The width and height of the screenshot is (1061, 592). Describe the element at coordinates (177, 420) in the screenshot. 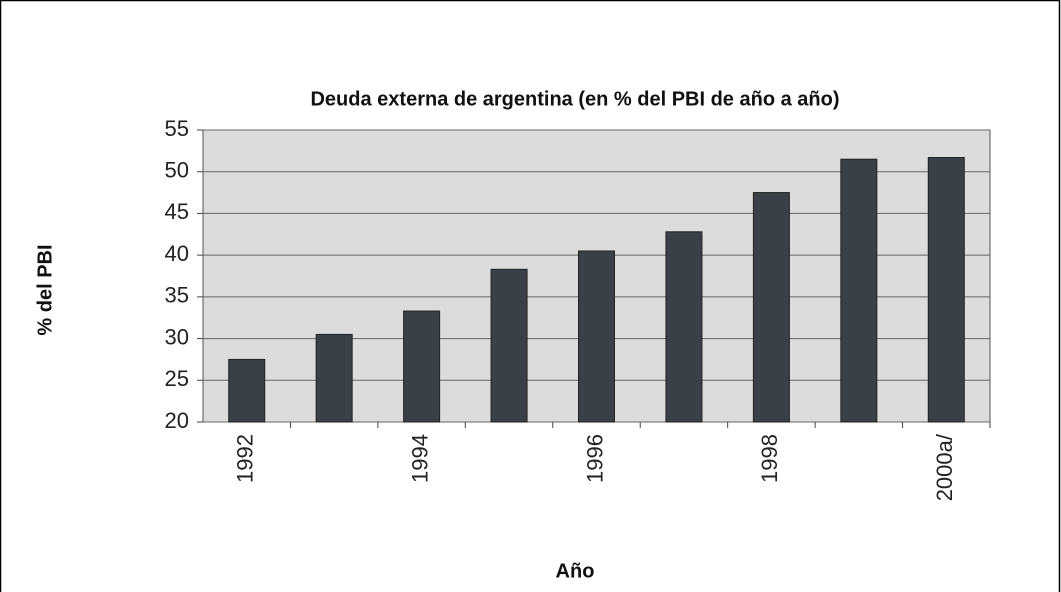

I see `y-tick-label: 20` at that location.